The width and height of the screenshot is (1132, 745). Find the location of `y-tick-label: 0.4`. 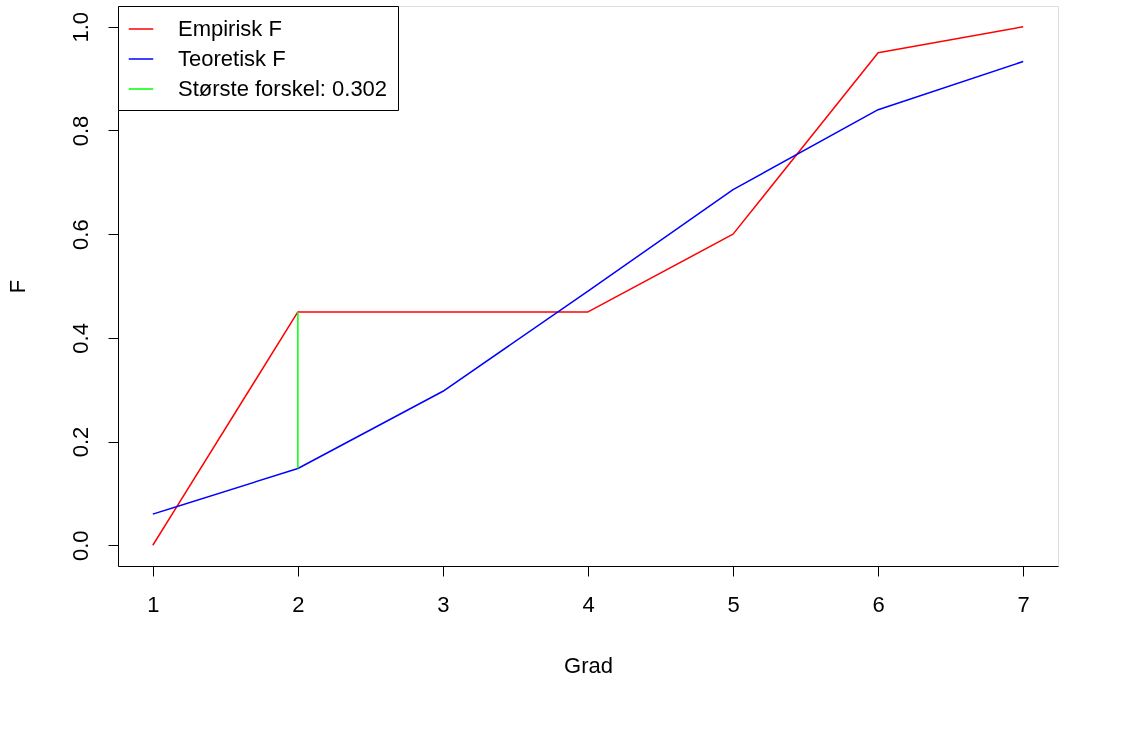

y-tick-label: 0.4 is located at coordinates (80, 338).